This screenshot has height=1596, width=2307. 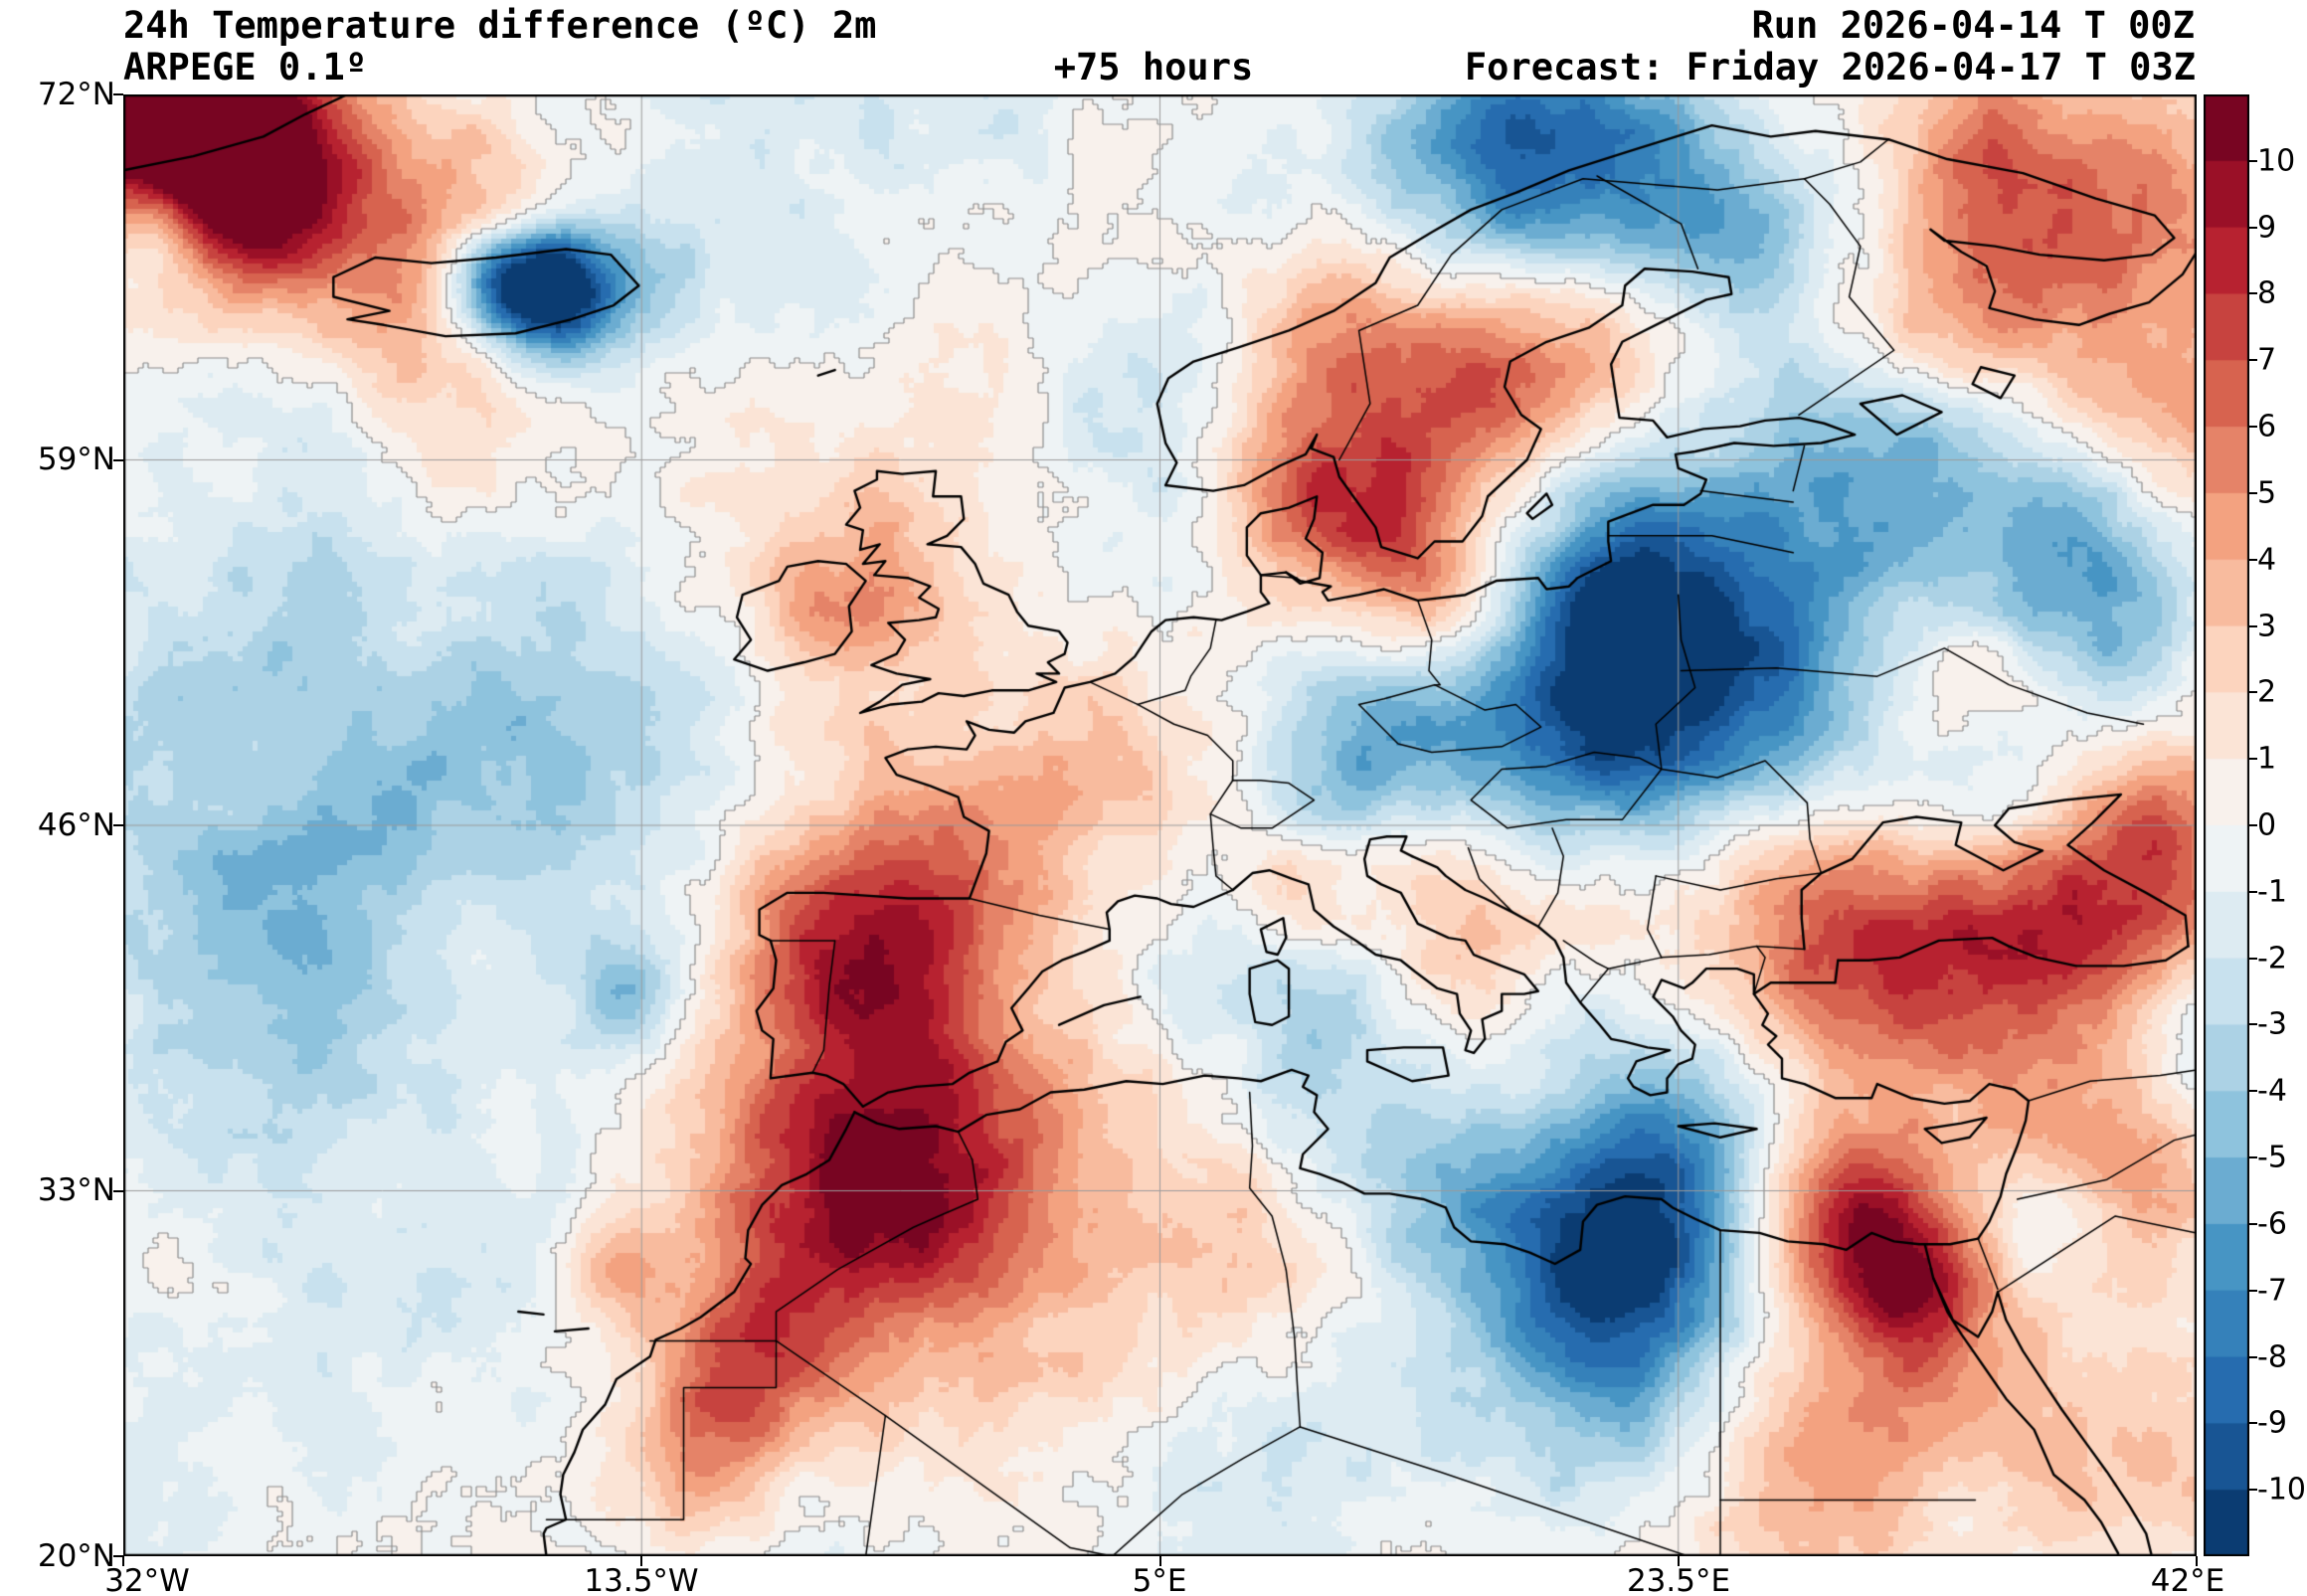 What do you see at coordinates (1678, 1580) in the screenshot?
I see `lon-label-235e: 23.5°E` at bounding box center [1678, 1580].